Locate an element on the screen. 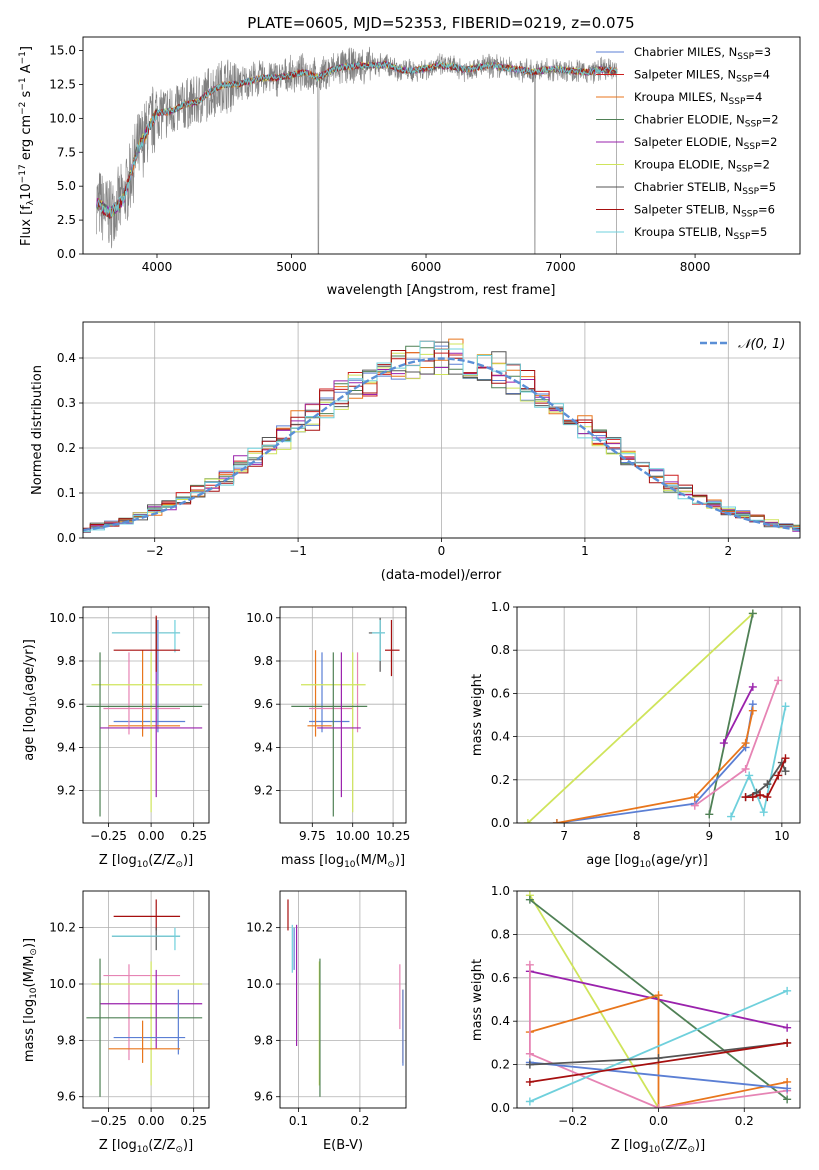  histogram-chabrier-stelib is located at coordinates (441, 437).